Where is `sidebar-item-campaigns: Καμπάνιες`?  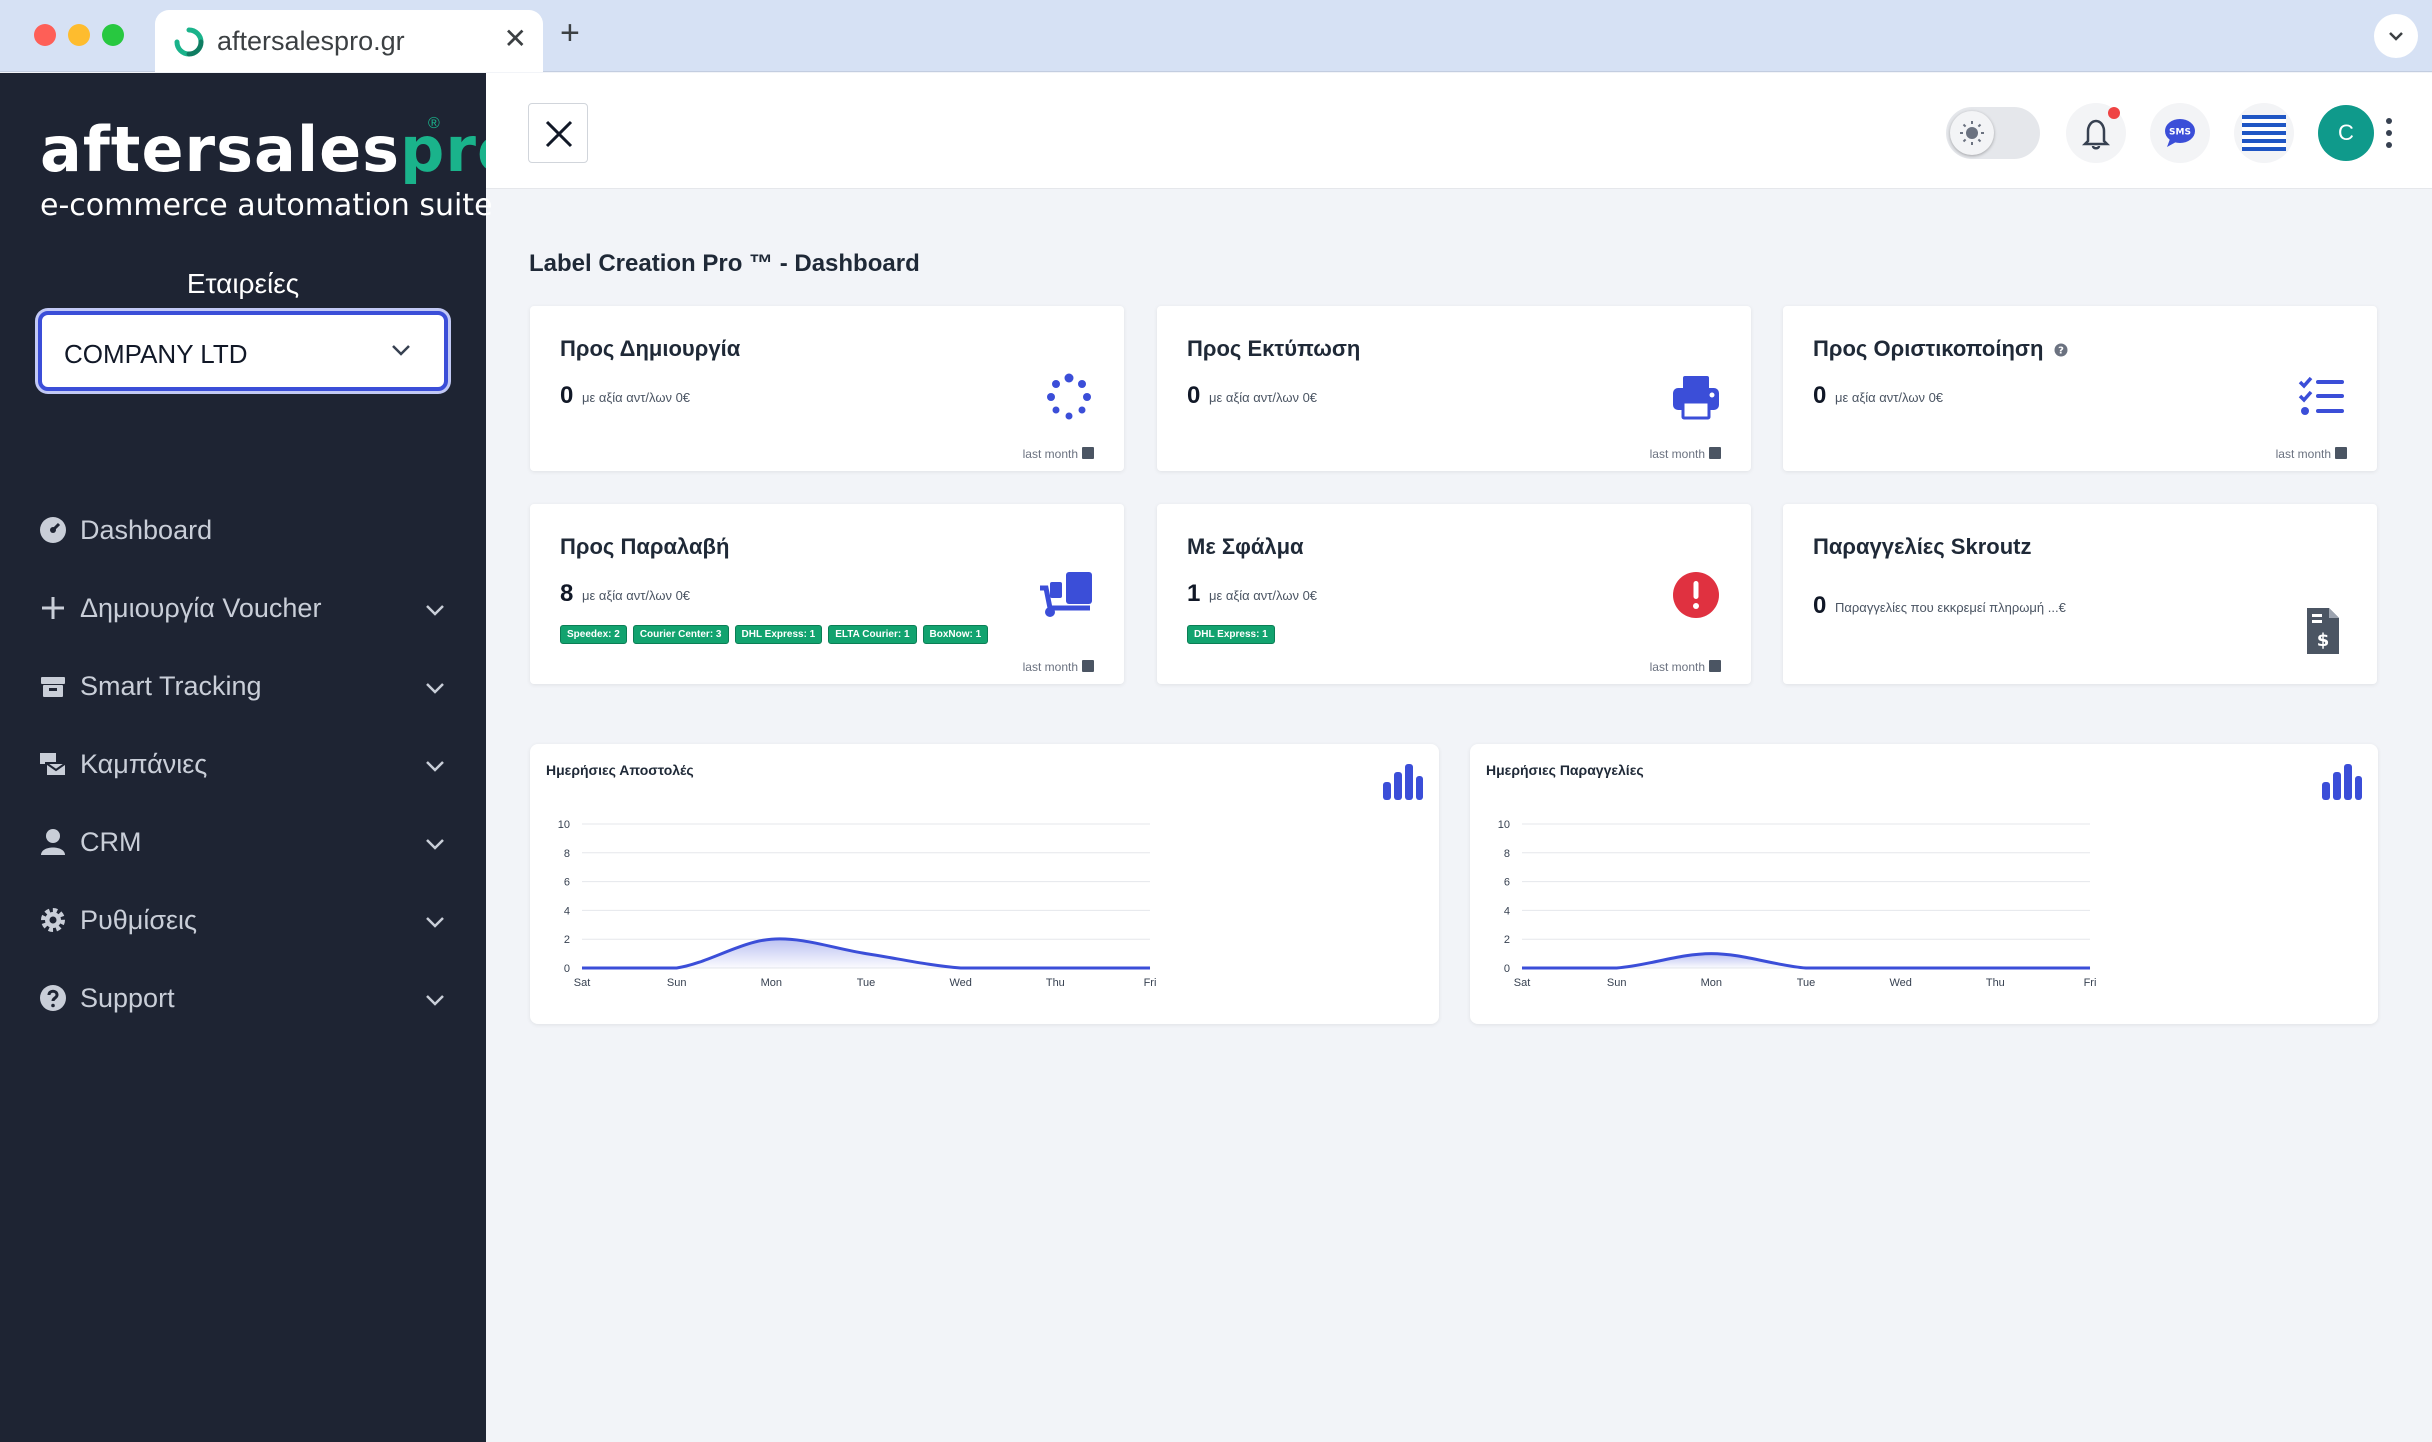 sidebar-item-campaigns: Καμπάνιες is located at coordinates (243, 766).